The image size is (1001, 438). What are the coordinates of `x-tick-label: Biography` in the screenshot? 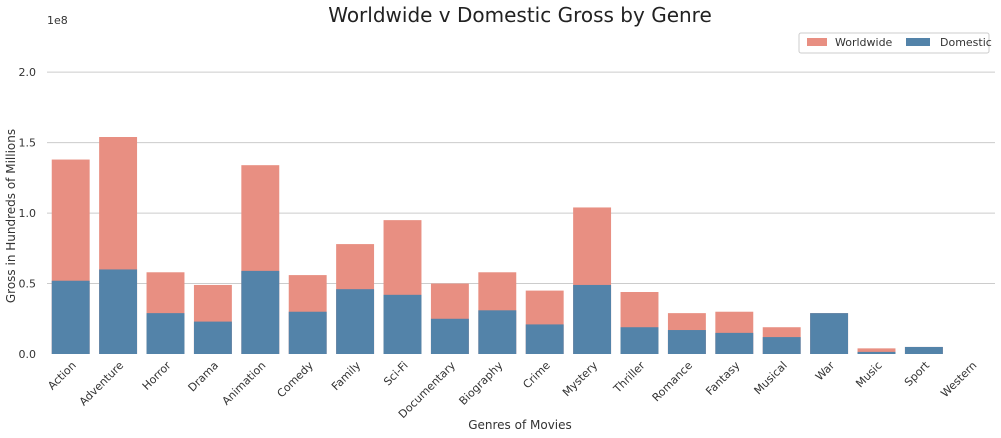 It's located at (481, 383).